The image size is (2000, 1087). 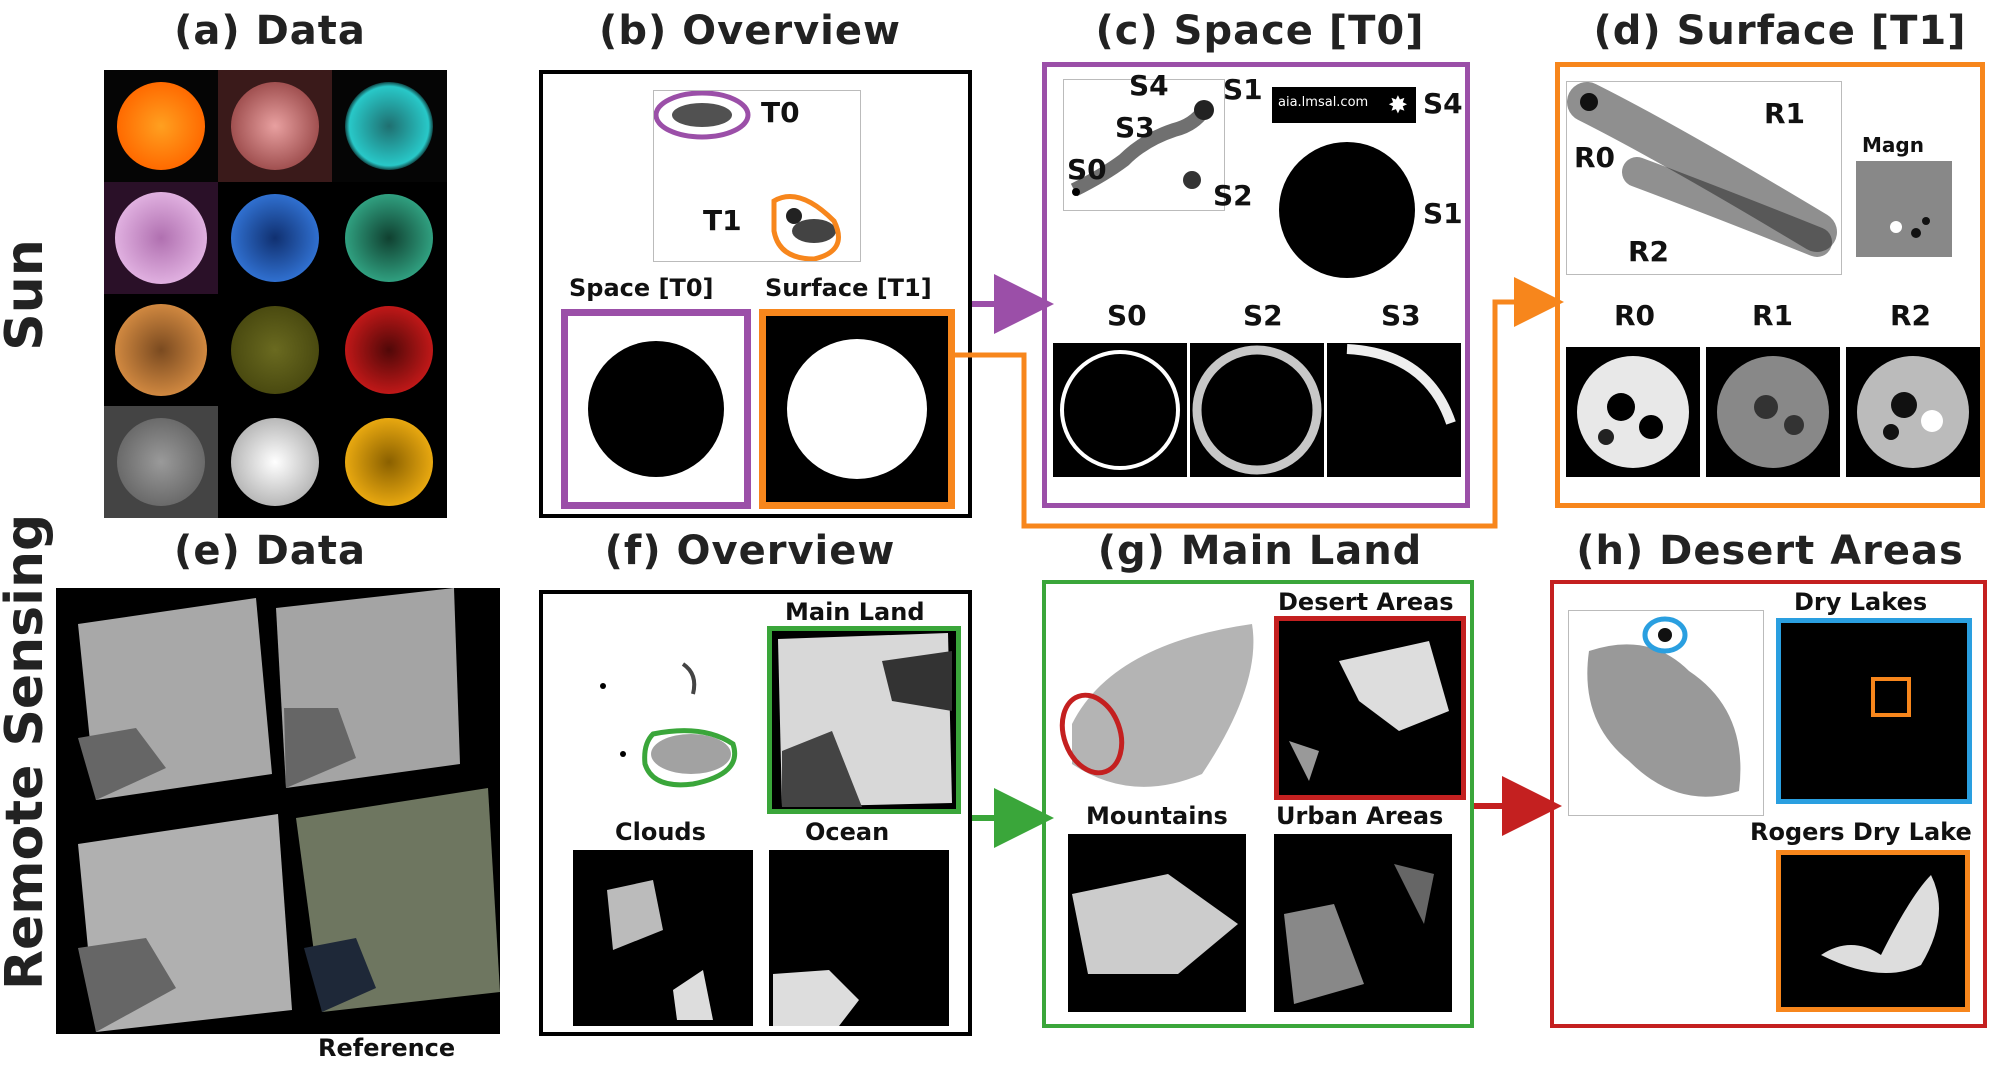 I want to click on label-magn: Magn, so click(x=1893, y=145).